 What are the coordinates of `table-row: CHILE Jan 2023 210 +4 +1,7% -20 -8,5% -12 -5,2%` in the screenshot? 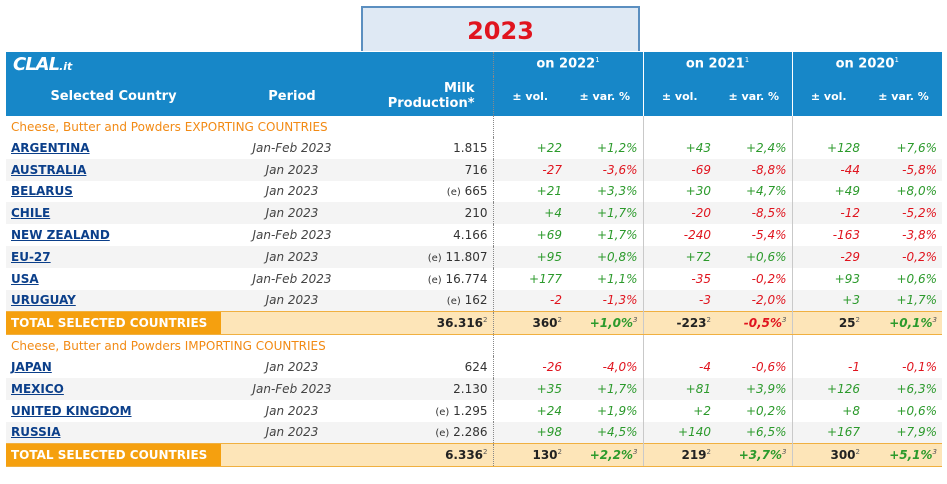 It's located at (474, 213).